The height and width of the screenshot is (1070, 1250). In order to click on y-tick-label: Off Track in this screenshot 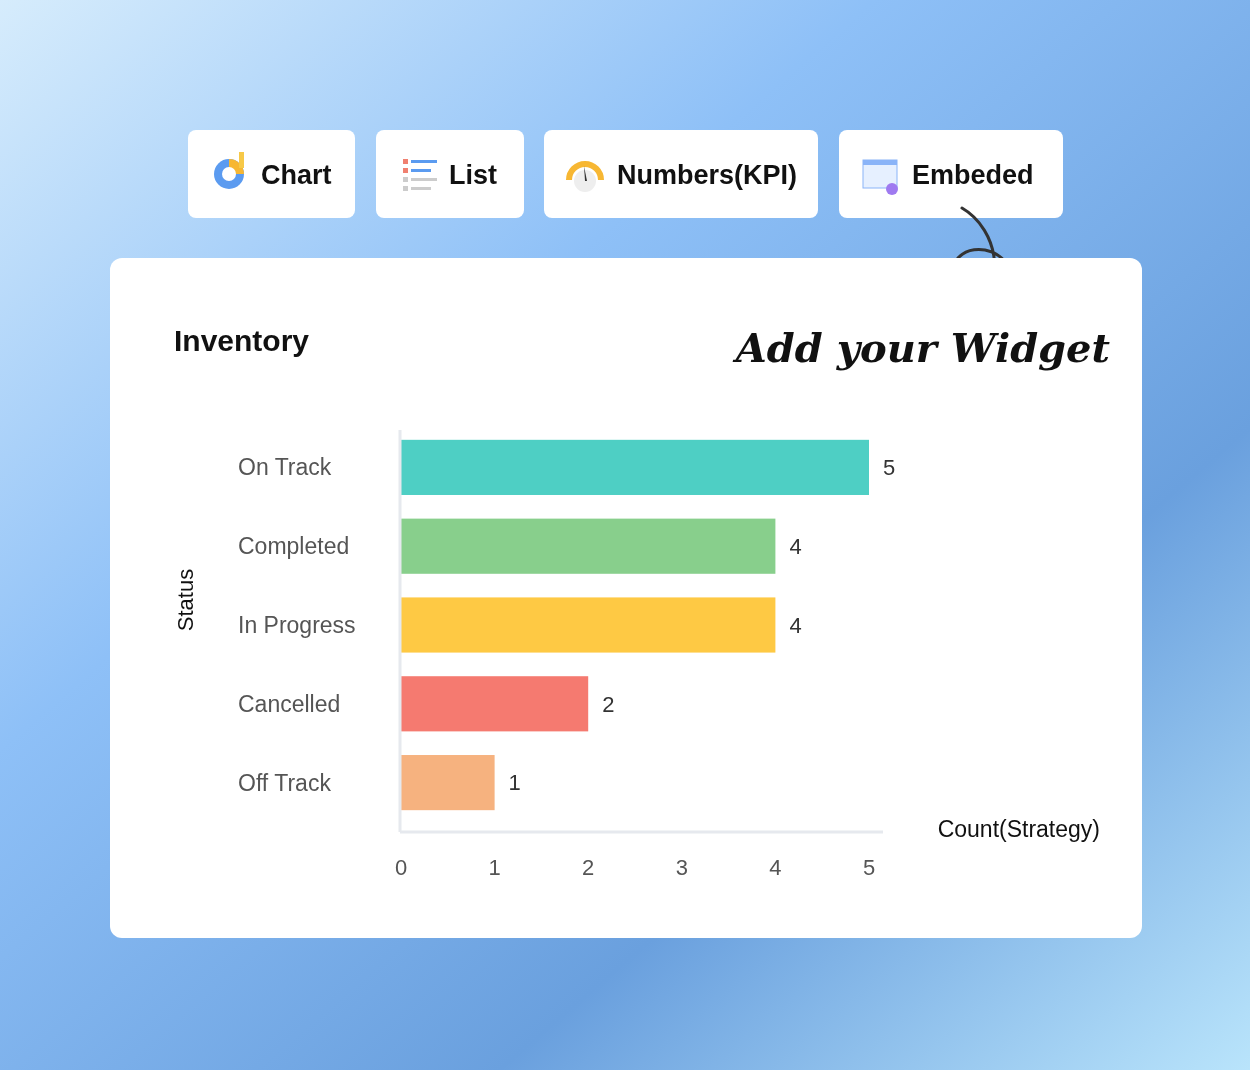, I will do `click(285, 782)`.